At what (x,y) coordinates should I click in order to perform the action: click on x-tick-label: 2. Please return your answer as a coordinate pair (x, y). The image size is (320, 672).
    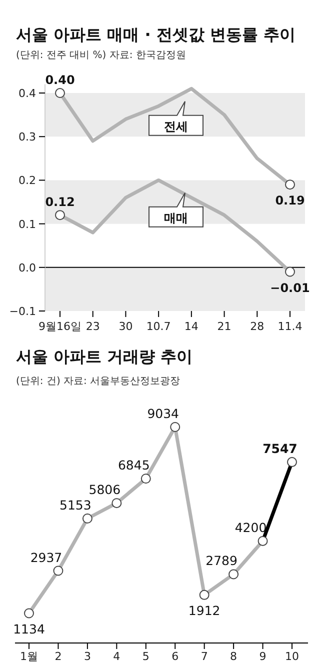
    Looking at the image, I should click on (58, 656).